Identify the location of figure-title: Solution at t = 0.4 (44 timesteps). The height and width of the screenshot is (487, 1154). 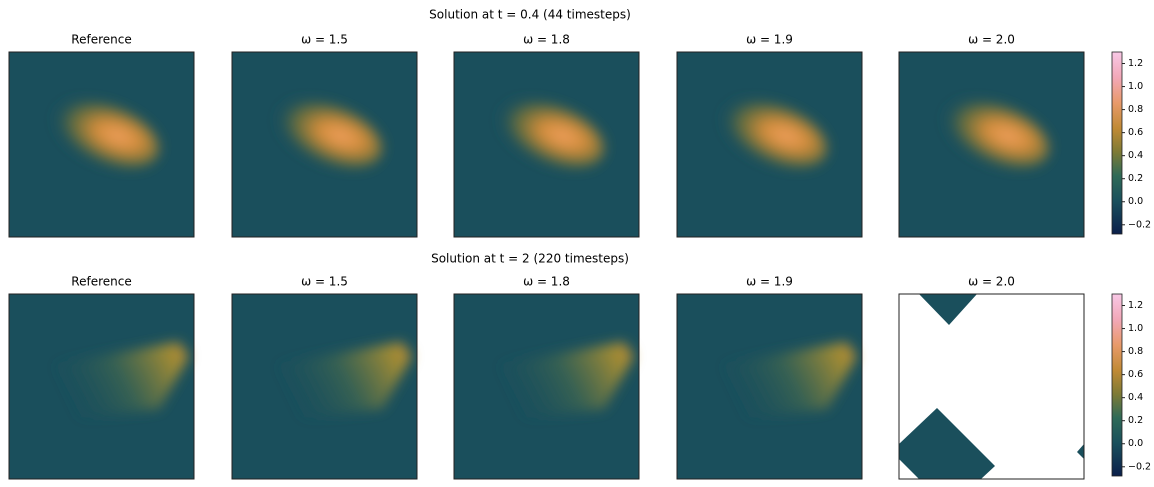
(530, 15).